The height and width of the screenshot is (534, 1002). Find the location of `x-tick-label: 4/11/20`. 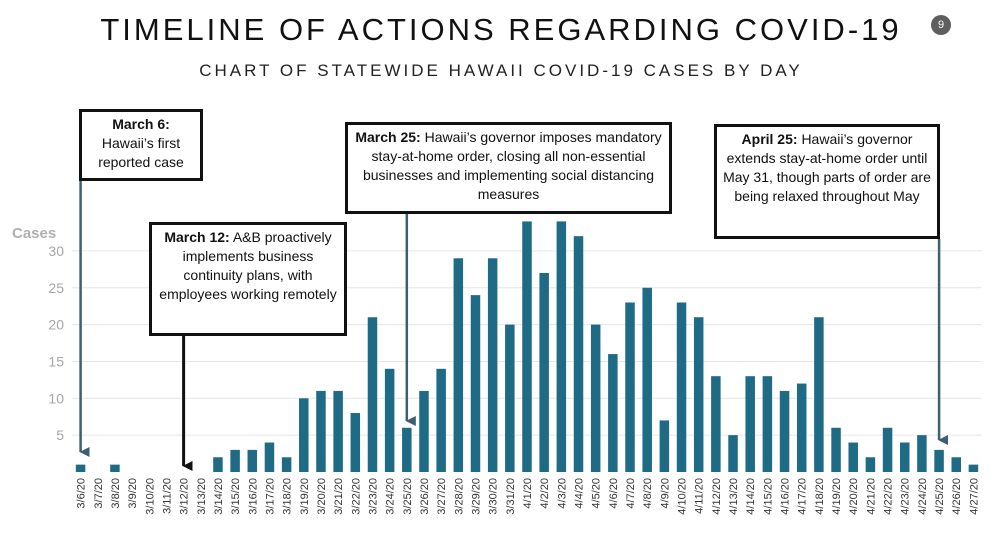

x-tick-label: 4/11/20 is located at coordinates (700, 496).